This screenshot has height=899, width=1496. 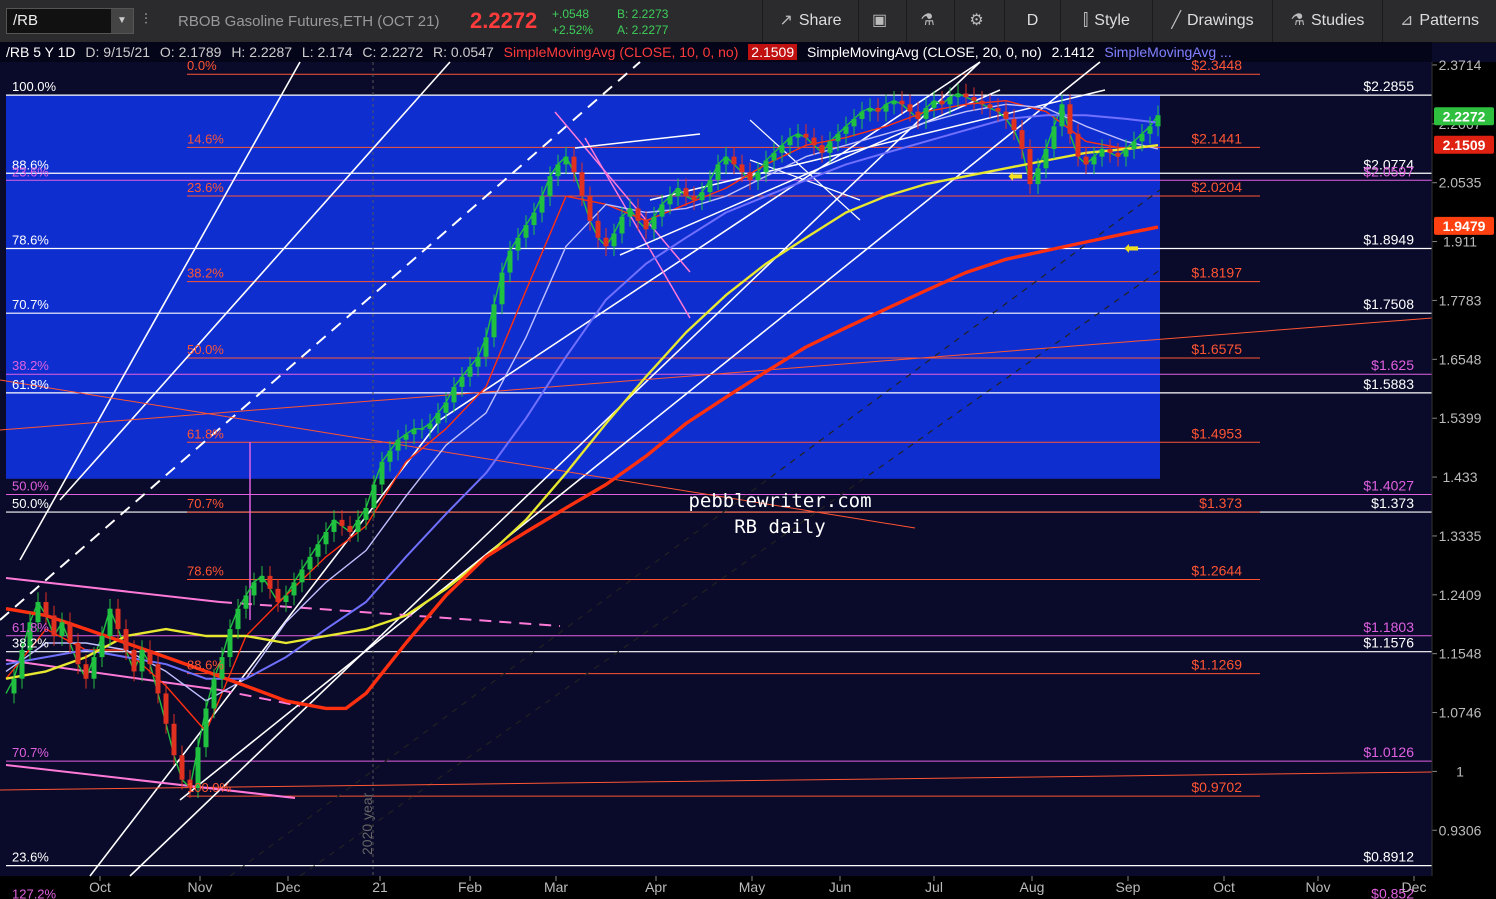 I want to click on x-tick-label: Oct, so click(x=100, y=887).